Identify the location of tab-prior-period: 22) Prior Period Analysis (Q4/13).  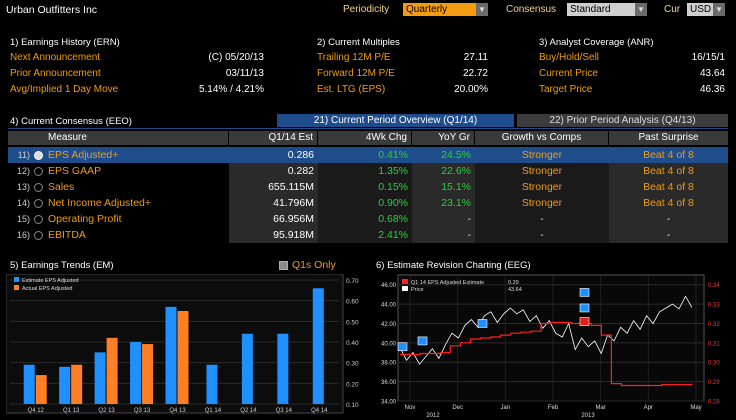
(622, 120).